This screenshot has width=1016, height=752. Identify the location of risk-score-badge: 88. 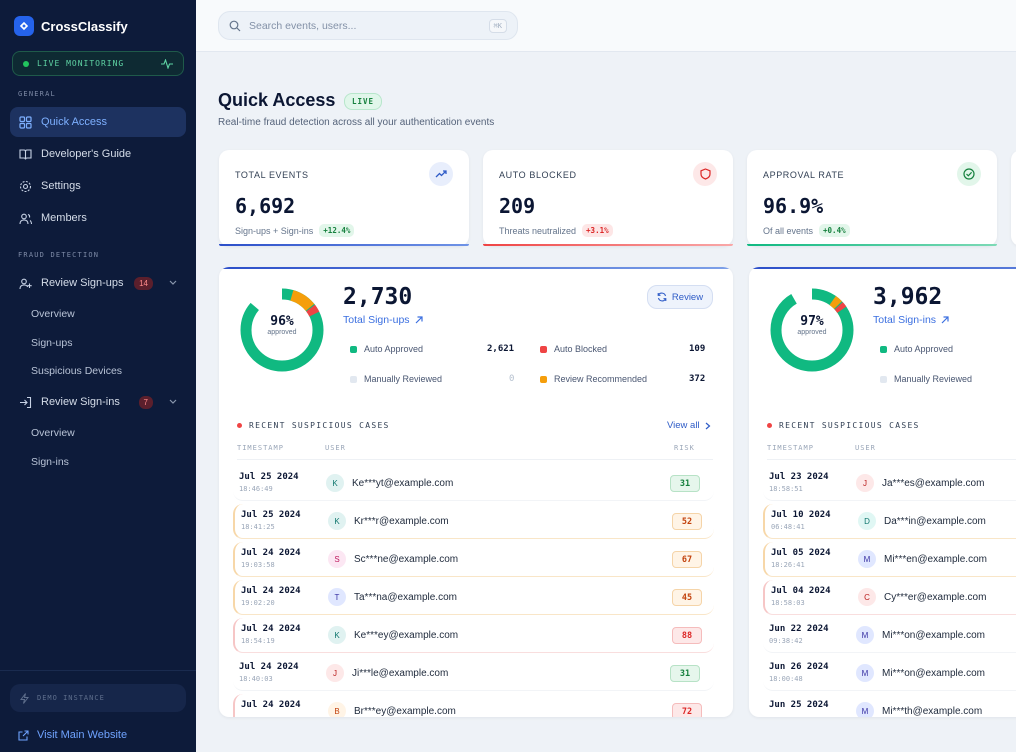
(687, 635).